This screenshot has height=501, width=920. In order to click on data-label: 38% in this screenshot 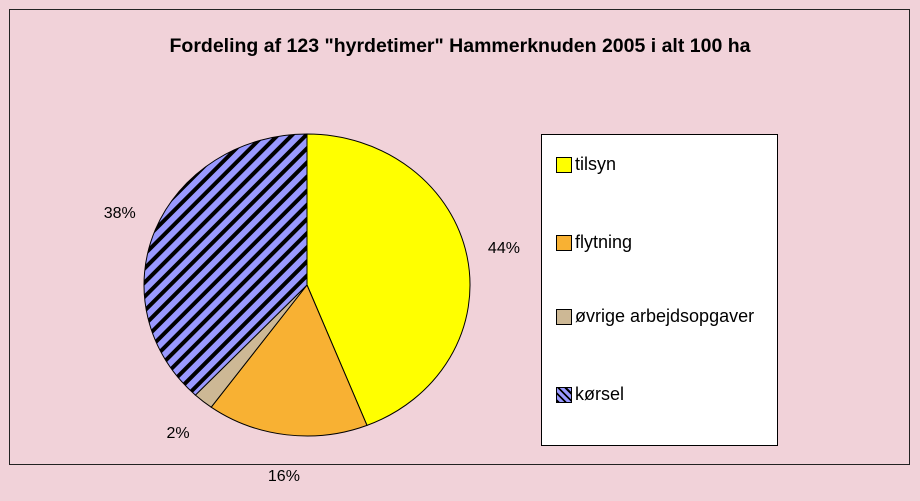, I will do `click(120, 213)`.